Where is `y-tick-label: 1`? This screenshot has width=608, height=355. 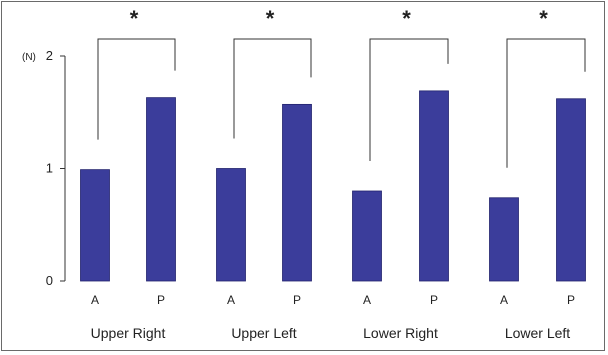 y-tick-label: 1 is located at coordinates (49, 168).